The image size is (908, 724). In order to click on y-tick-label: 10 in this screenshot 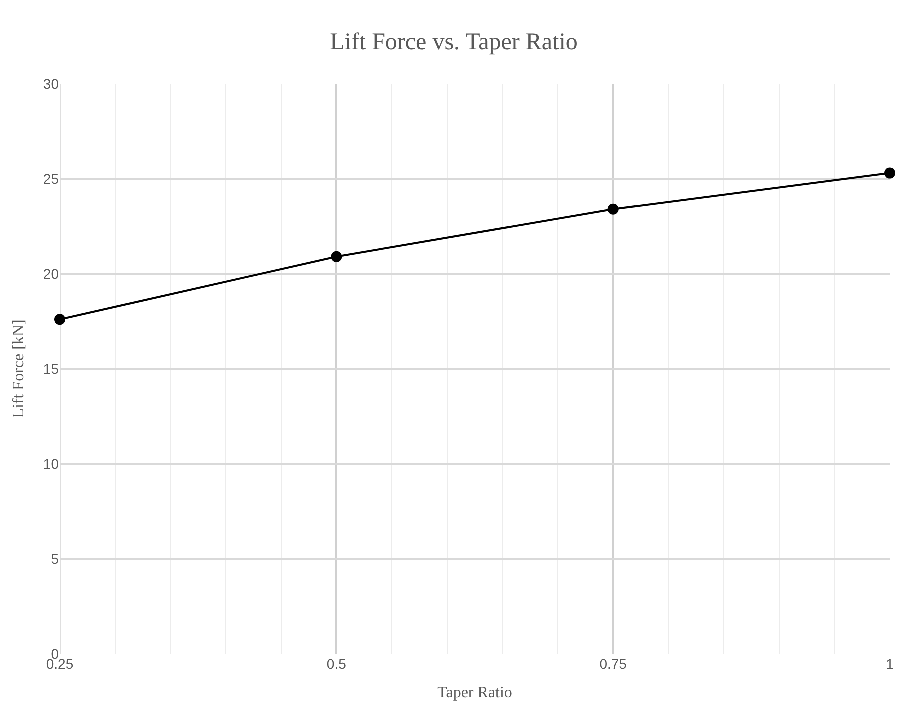, I will do `click(51, 464)`.